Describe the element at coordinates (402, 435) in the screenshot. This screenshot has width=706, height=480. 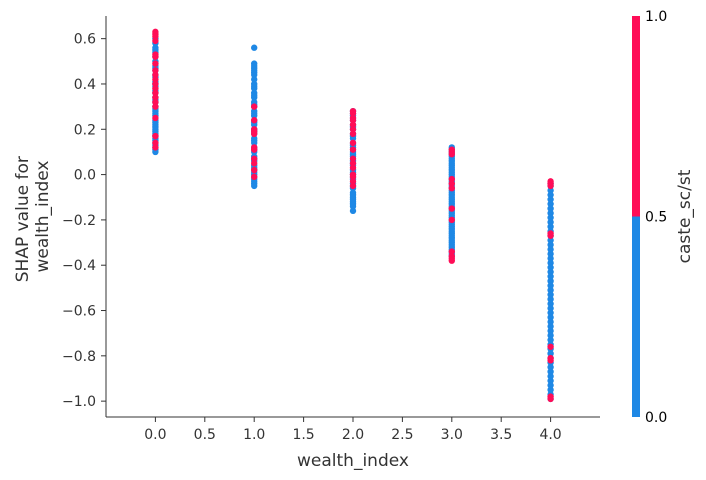
I see `x-tick-label: 2.5` at that location.